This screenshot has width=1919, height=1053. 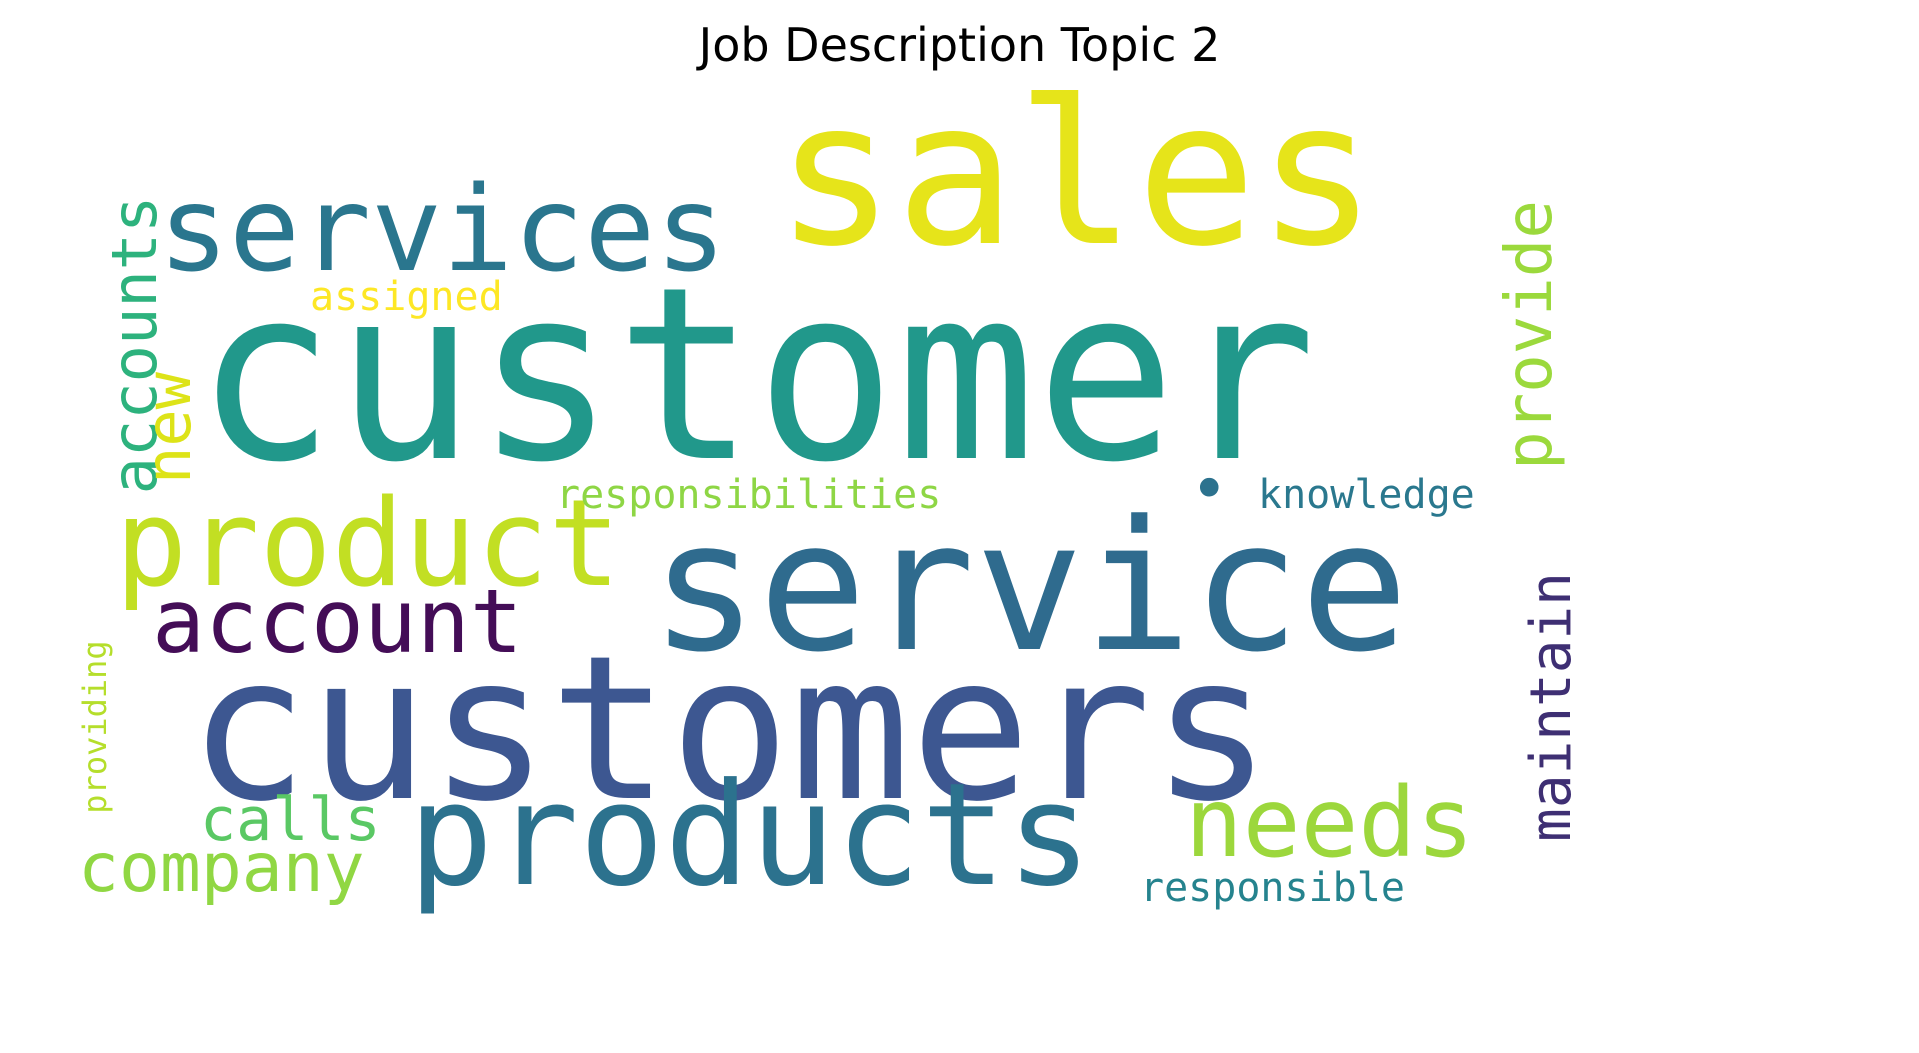 What do you see at coordinates (959, 45) in the screenshot?
I see `page-title: Job Description Topic 2` at bounding box center [959, 45].